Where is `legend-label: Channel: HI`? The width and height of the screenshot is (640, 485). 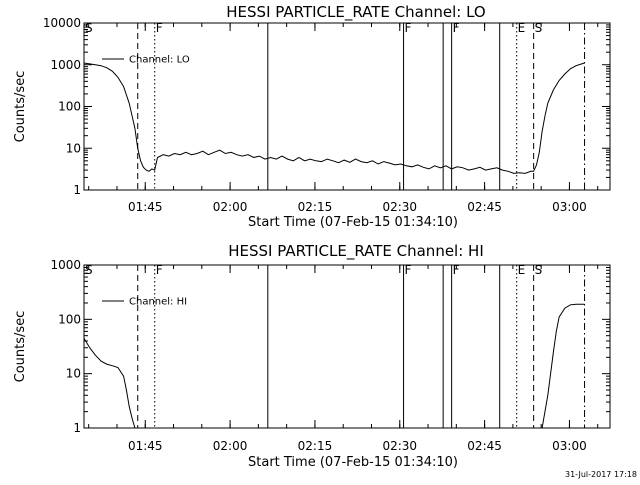
legend-label: Channel: HI is located at coordinates (158, 302).